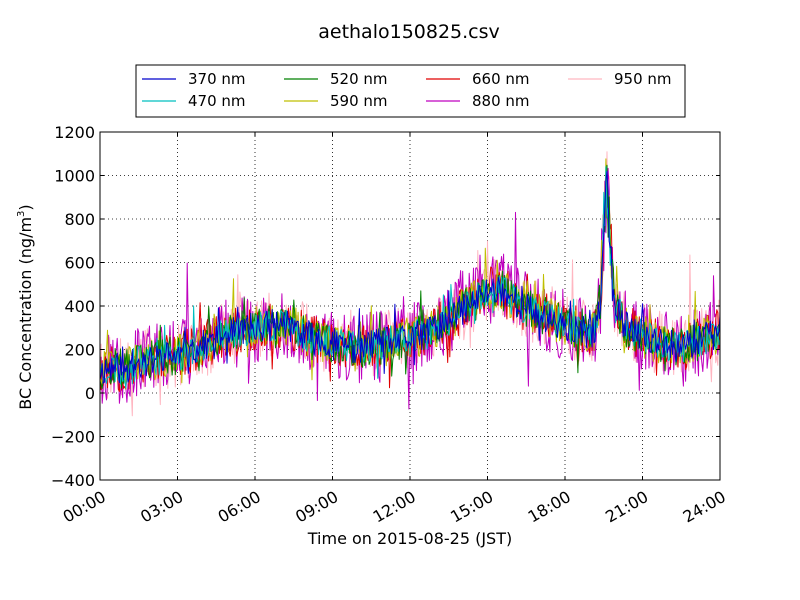 The width and height of the screenshot is (800, 600). Describe the element at coordinates (239, 507) in the screenshot. I see `x-tick-label: 06:00` at that location.